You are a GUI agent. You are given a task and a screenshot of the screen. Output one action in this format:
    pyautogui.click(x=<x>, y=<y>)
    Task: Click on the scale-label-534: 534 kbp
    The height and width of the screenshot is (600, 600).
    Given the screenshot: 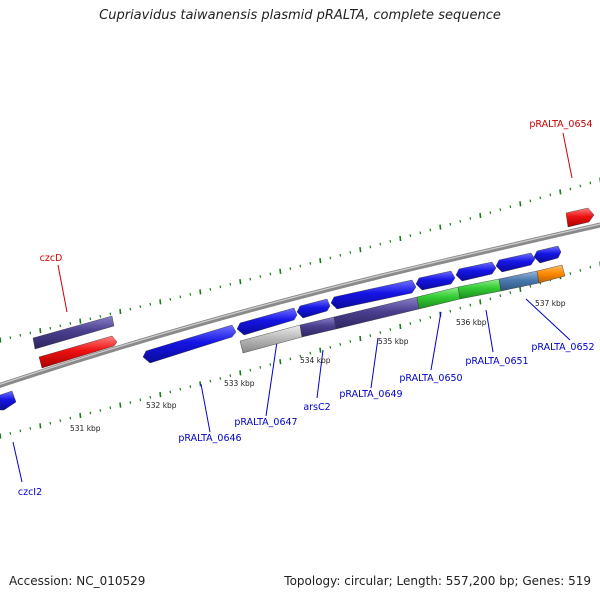 What is the action you would take?
    pyautogui.click(x=315, y=360)
    